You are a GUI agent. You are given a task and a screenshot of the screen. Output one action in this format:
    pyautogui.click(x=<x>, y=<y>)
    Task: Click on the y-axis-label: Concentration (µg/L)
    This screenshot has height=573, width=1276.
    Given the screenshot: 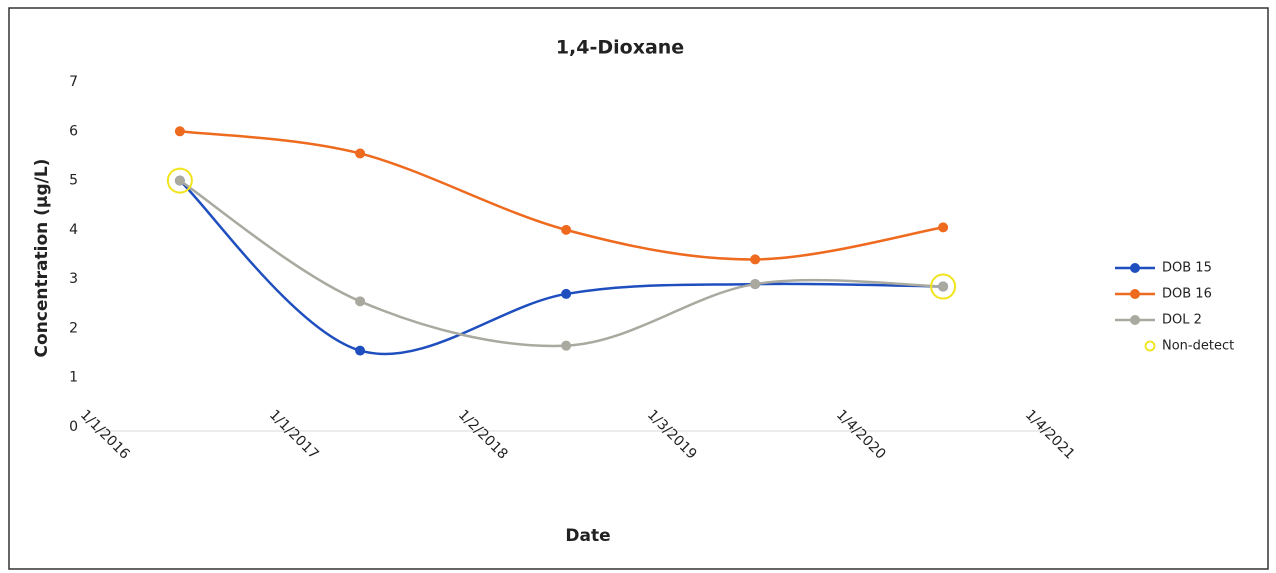 What is the action you would take?
    pyautogui.click(x=42, y=258)
    